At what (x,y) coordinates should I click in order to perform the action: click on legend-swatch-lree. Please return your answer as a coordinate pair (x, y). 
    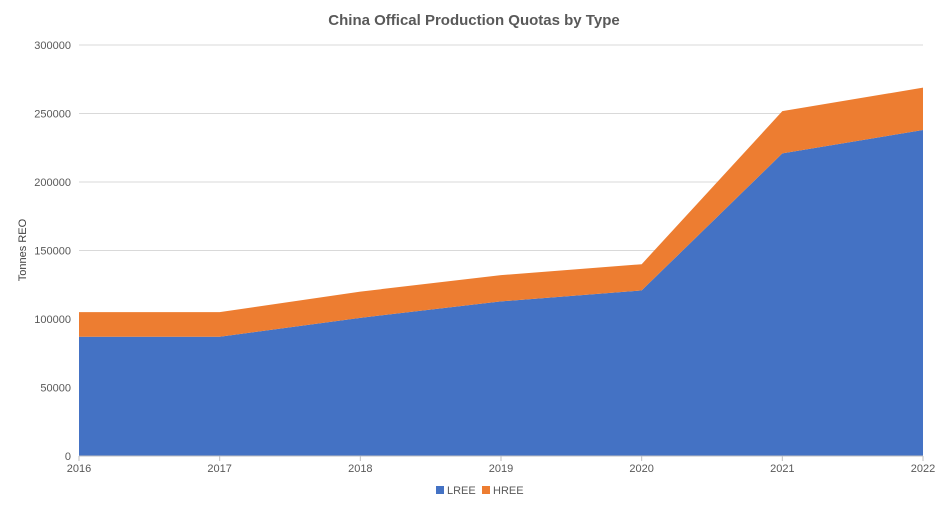
    Looking at the image, I should click on (440, 490).